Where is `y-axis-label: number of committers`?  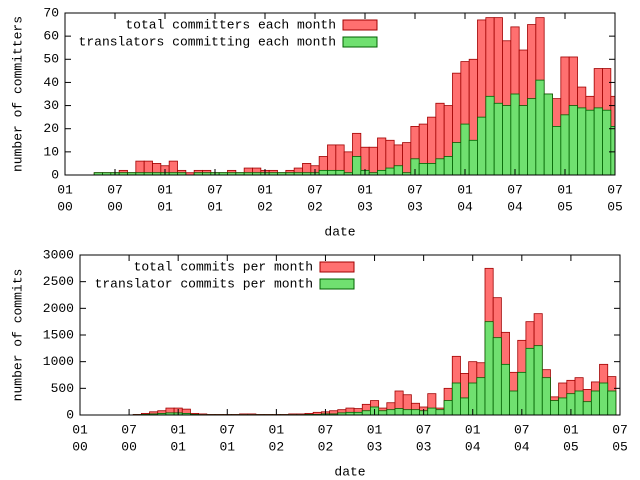
y-axis-label: number of committers is located at coordinates (17, 94).